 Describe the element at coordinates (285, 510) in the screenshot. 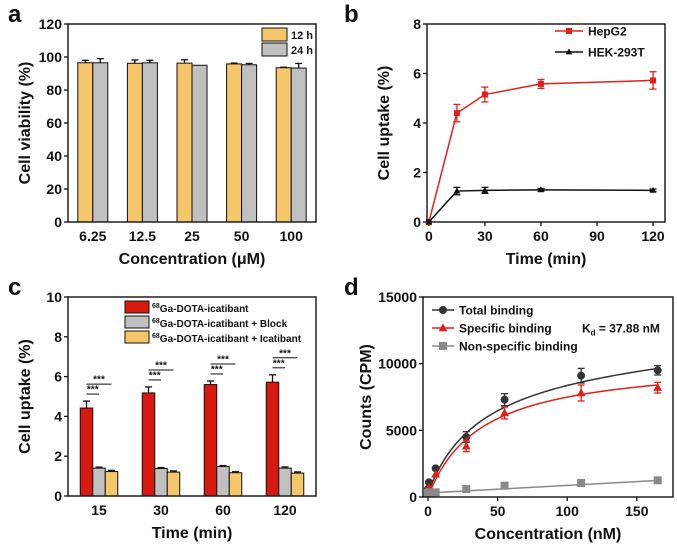

I see `x-tick-label: 120` at that location.